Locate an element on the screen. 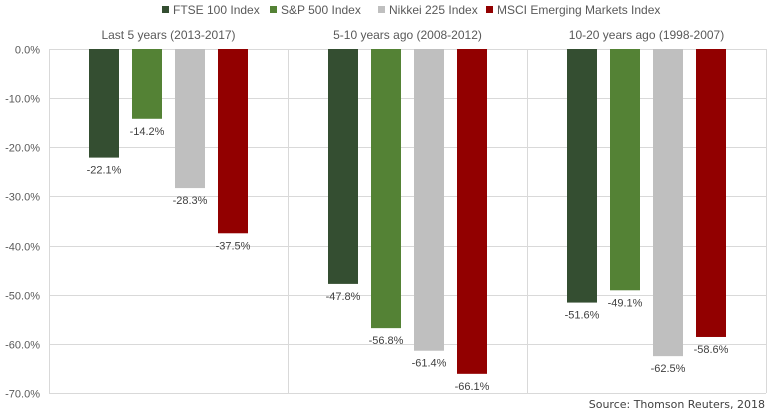 The image size is (771, 416). data-label: -14.2% is located at coordinates (147, 132).